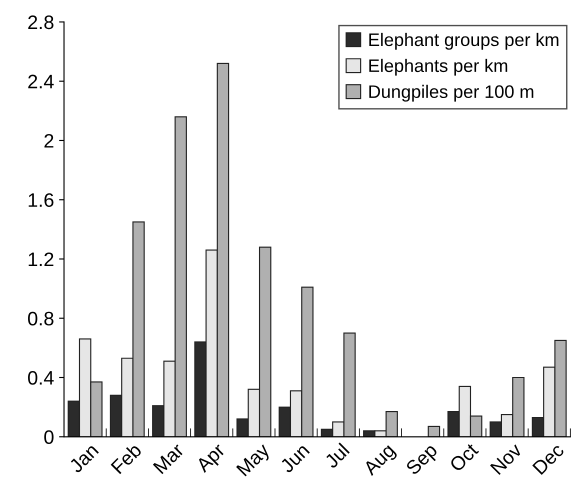 The height and width of the screenshot is (488, 582). Describe the element at coordinates (168, 458) in the screenshot. I see `x-tick-label: Mar` at that location.